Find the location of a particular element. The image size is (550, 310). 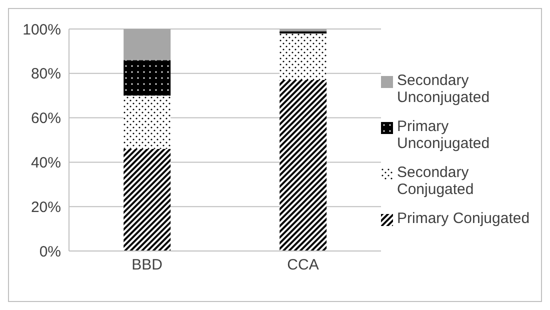

x-tick-label: BBD is located at coordinates (147, 265).